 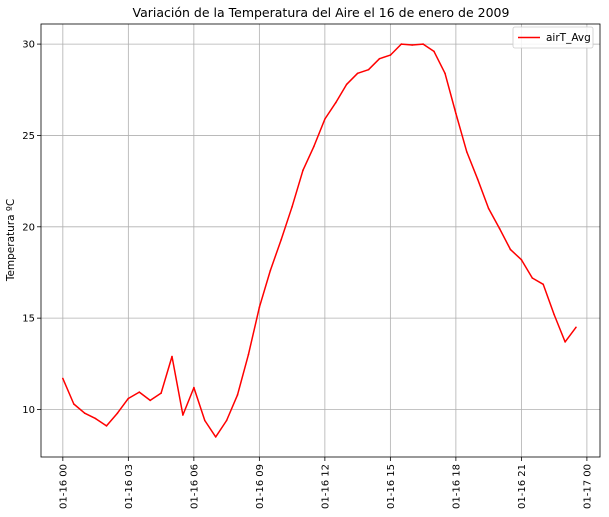 I want to click on y-tick-label: 15, so click(x=28, y=319).